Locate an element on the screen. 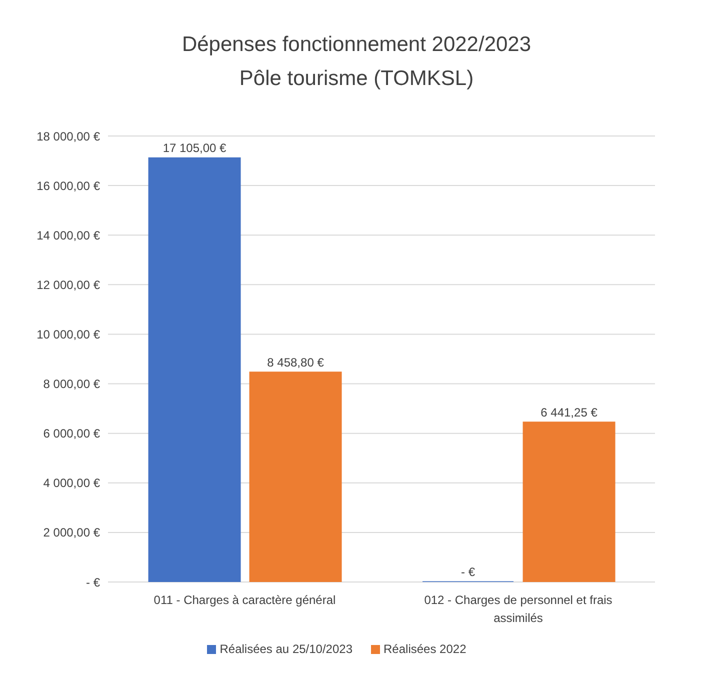  y-tick-label: 18 000,00 € is located at coordinates (68, 136).